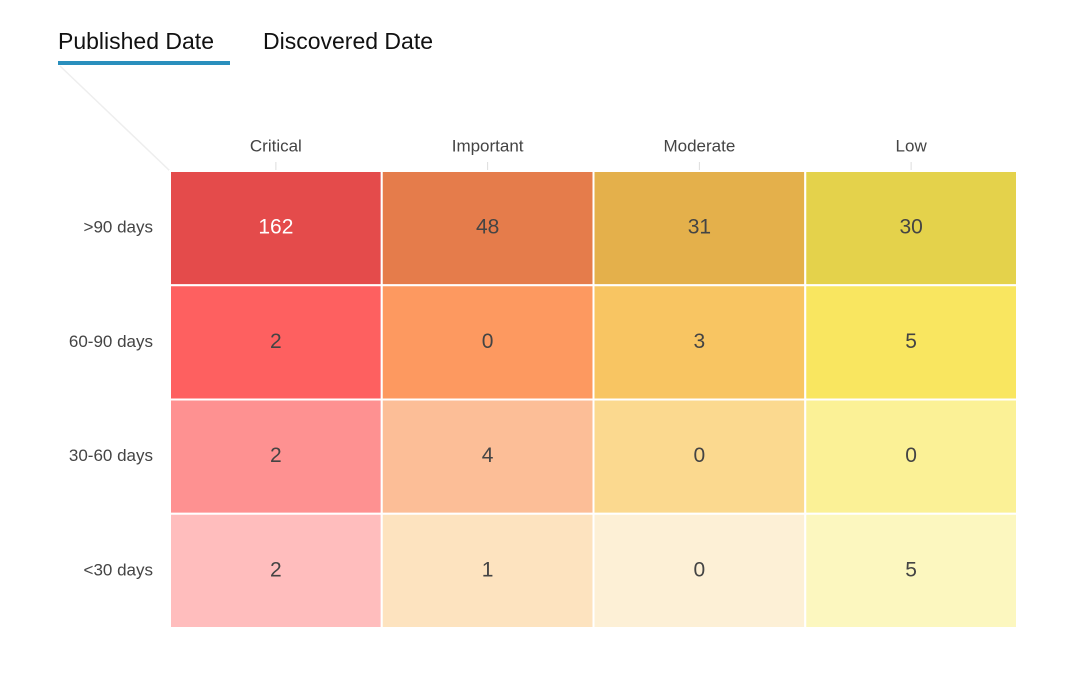 The image size is (1077, 699). I want to click on cell-value: 31, so click(699, 227).